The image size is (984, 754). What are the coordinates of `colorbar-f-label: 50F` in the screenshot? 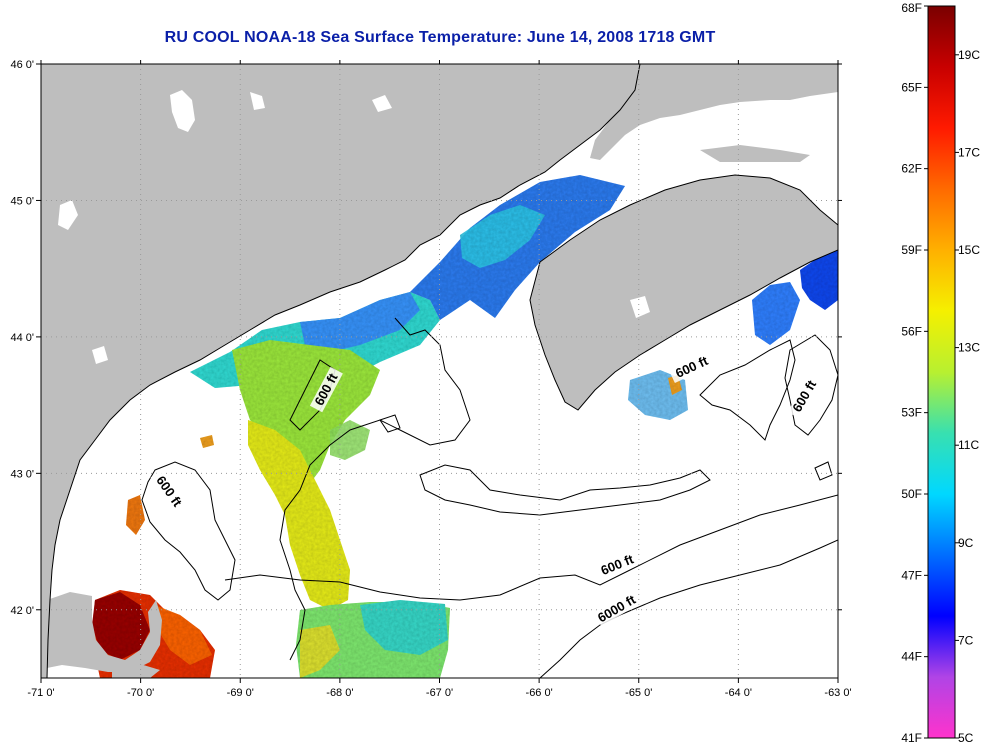 It's located at (911, 494).